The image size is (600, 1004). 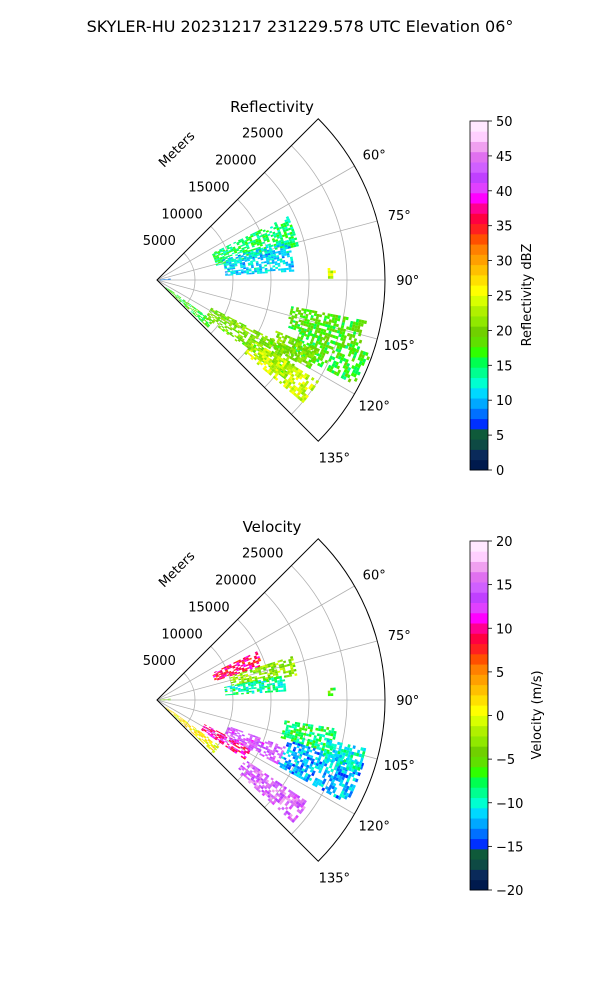 I want to click on angular-tick-label: 135°, so click(x=334, y=878).